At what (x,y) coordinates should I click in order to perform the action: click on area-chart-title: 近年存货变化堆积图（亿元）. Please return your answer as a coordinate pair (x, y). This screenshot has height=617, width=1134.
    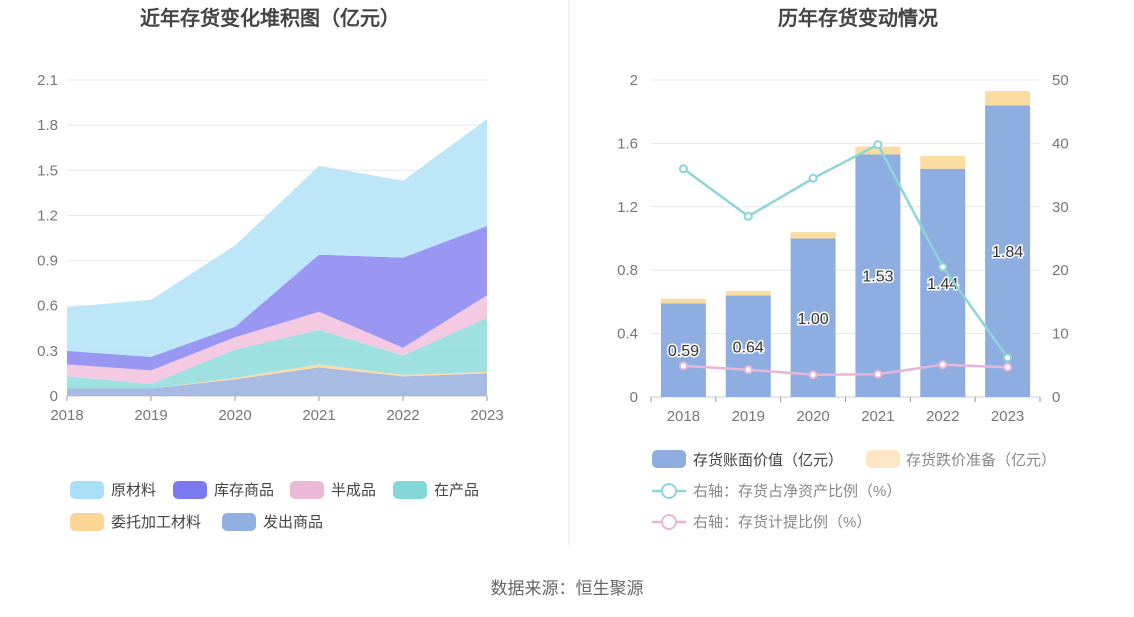
    Looking at the image, I should click on (270, 18).